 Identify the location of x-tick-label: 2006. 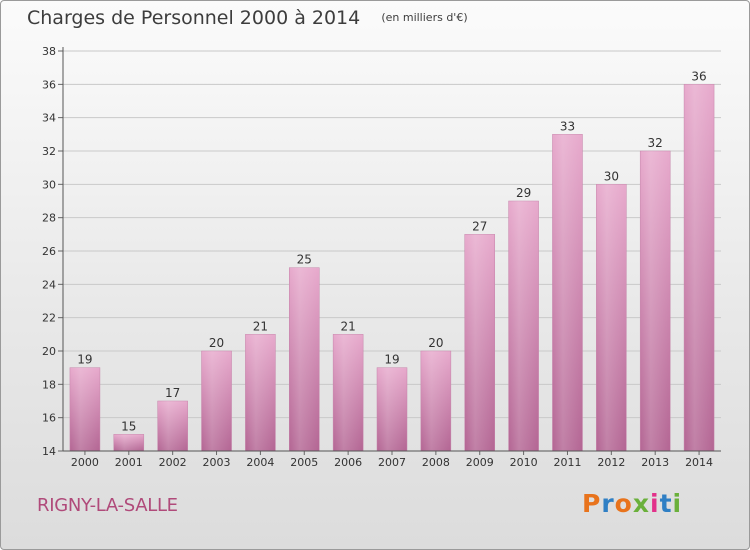
(348, 462).